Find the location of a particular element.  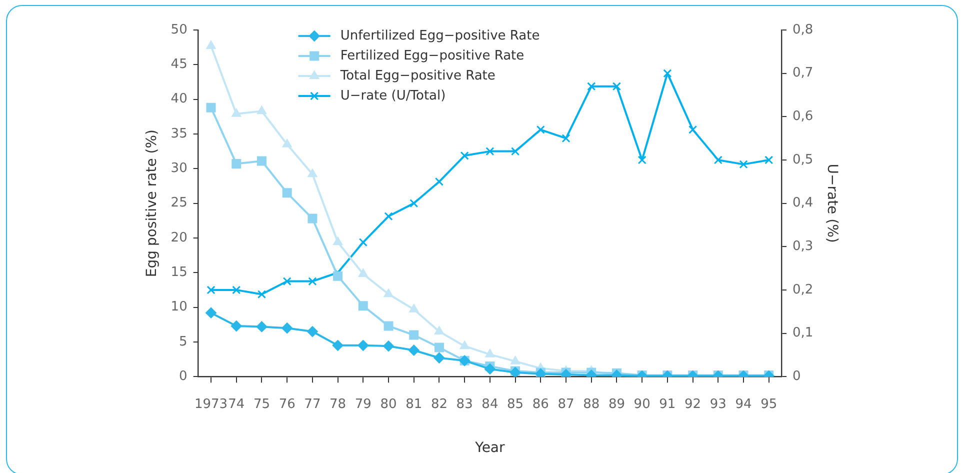

y-tick-label: 20 is located at coordinates (179, 238).